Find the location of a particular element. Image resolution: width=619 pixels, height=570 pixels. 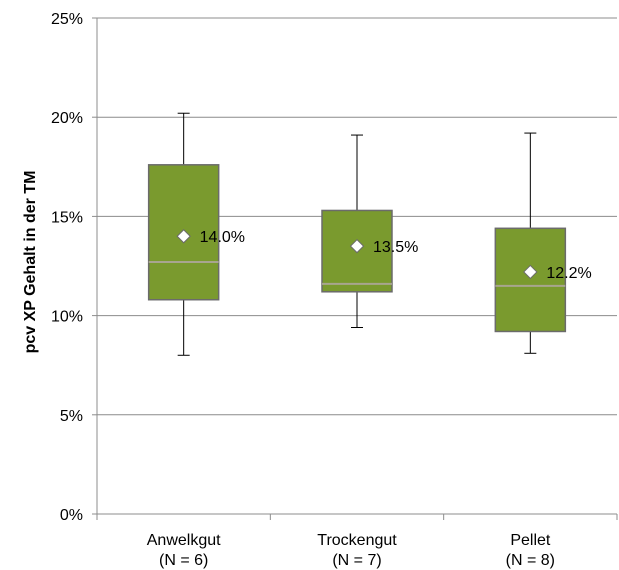

category-n-label: (N = 8) is located at coordinates (530, 560).